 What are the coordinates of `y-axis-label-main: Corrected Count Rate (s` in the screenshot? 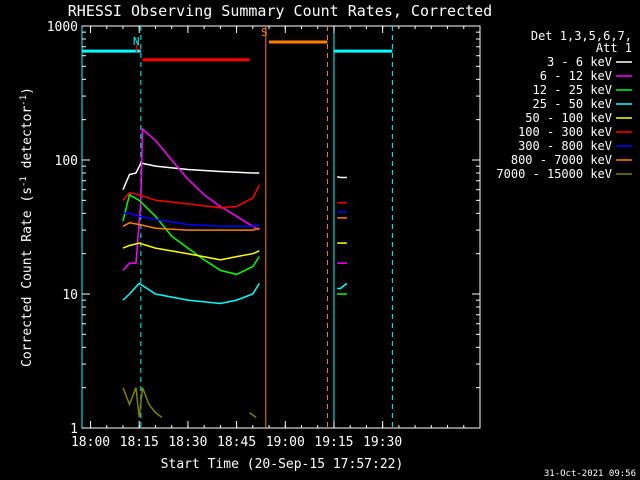 It's located at (27, 277).